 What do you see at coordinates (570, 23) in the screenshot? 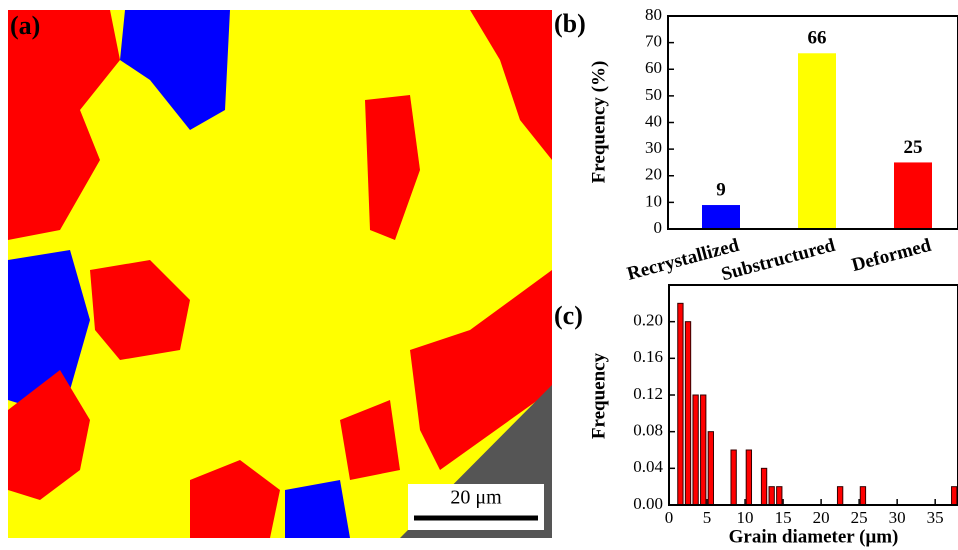
I see `panel-label: (b)` at bounding box center [570, 23].